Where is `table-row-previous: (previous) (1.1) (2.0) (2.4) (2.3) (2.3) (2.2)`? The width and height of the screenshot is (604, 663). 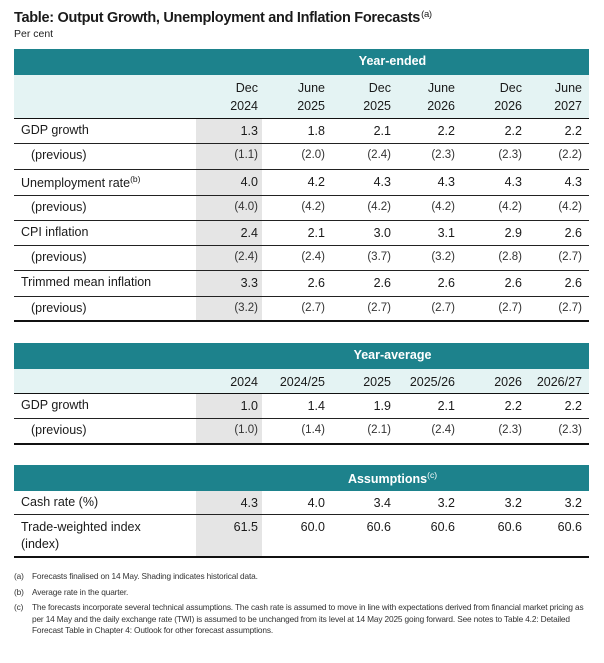 table-row-previous: (previous) (1.1) (2.0) (2.4) (2.3) (2.3) (2.2) is located at coordinates (301, 157).